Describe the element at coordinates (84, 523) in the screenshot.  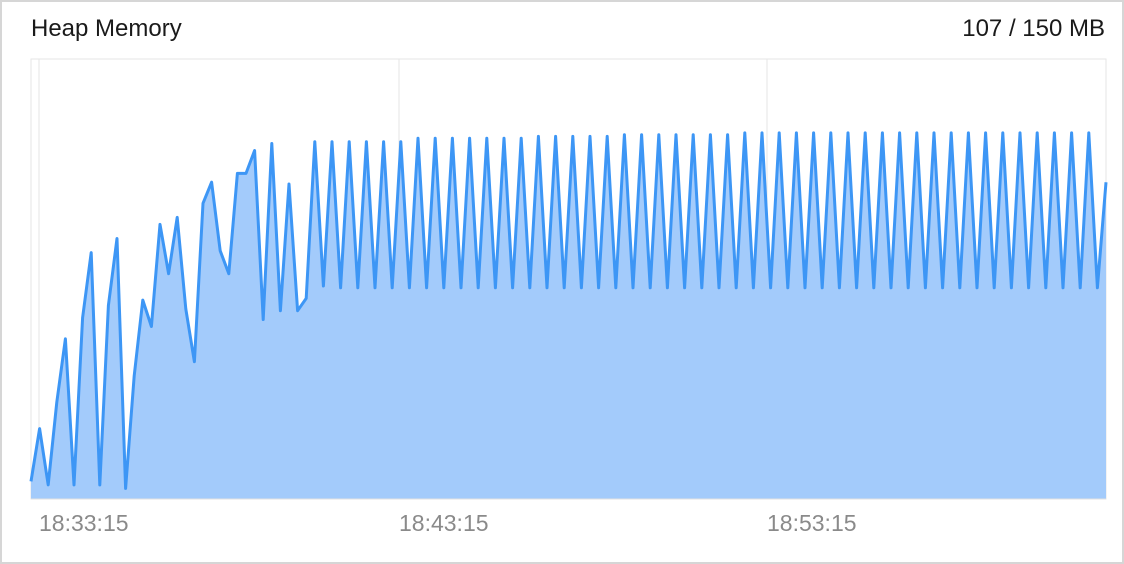
I see `x-tick-label: 18:33:15` at that location.